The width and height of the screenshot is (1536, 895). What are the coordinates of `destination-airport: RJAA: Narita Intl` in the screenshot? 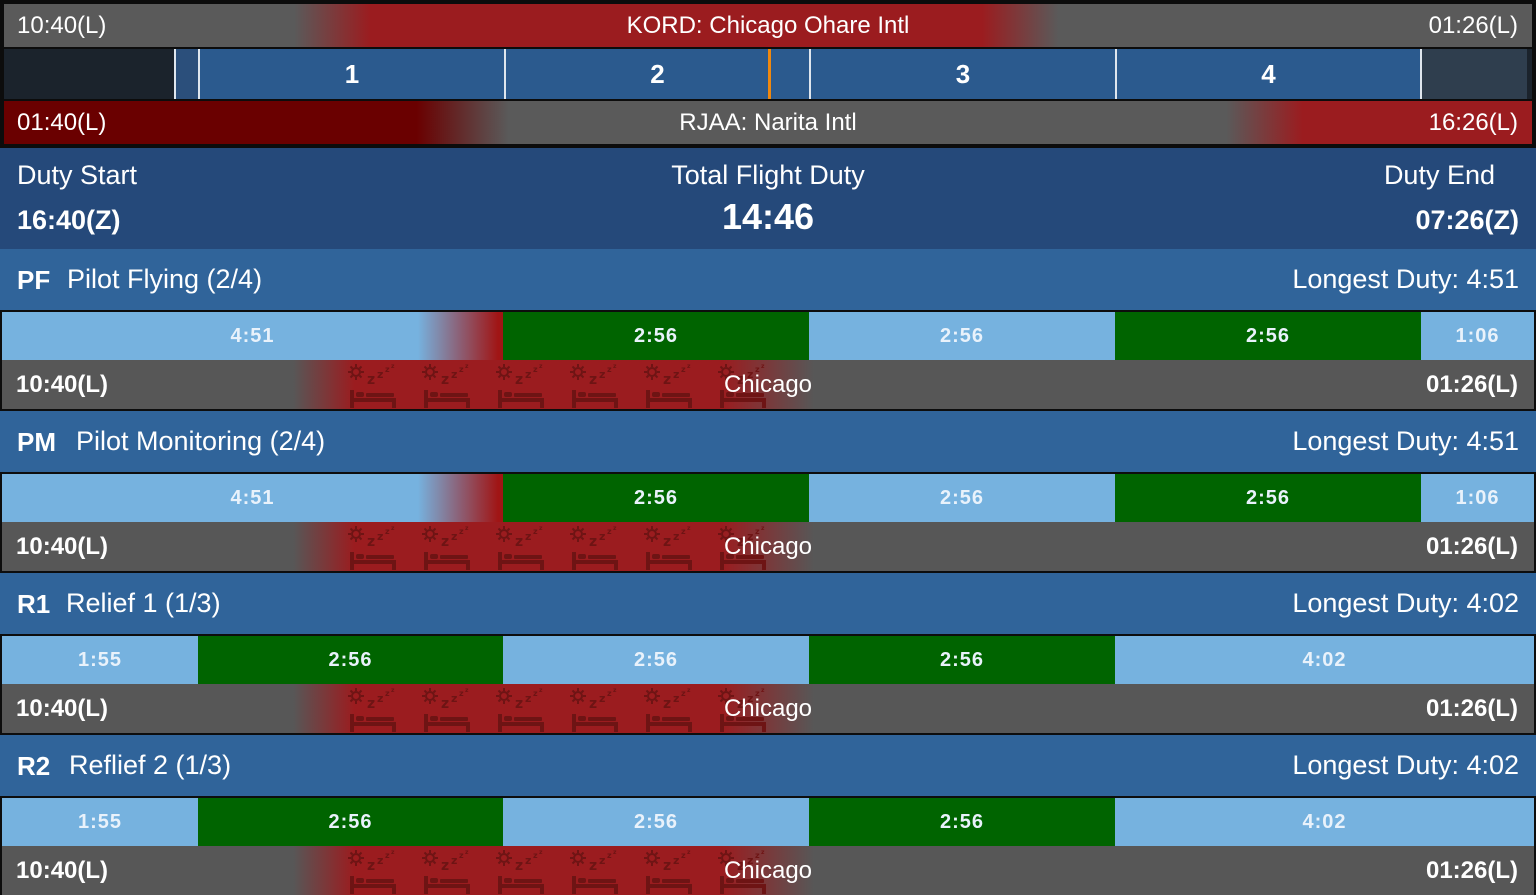 It's located at (768, 122).